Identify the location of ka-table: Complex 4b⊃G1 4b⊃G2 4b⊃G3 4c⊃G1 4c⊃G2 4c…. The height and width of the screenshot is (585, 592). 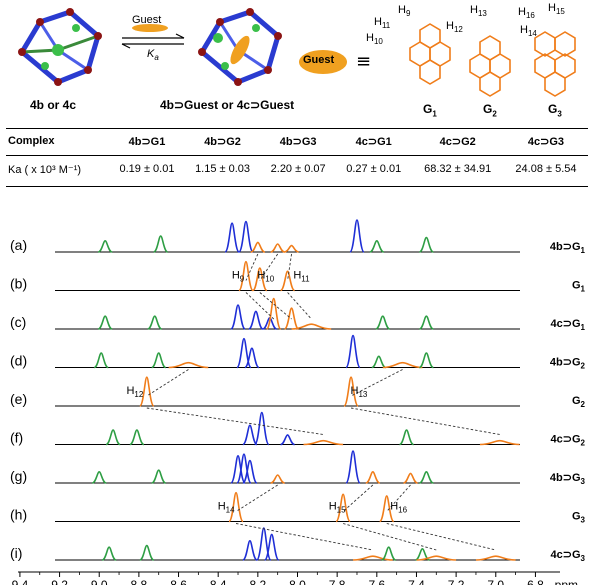
(297, 156).